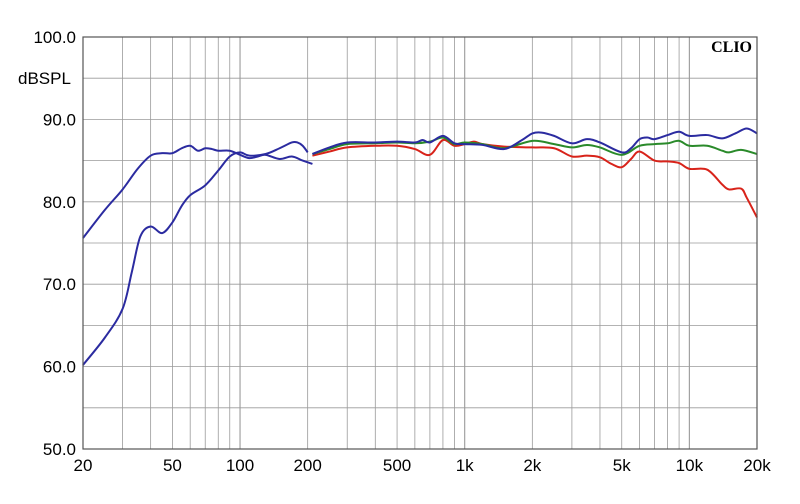  I want to click on y-tick-labels: 100.0 90.0 80.0 70.0 60.0 50.0, so click(54, 243).